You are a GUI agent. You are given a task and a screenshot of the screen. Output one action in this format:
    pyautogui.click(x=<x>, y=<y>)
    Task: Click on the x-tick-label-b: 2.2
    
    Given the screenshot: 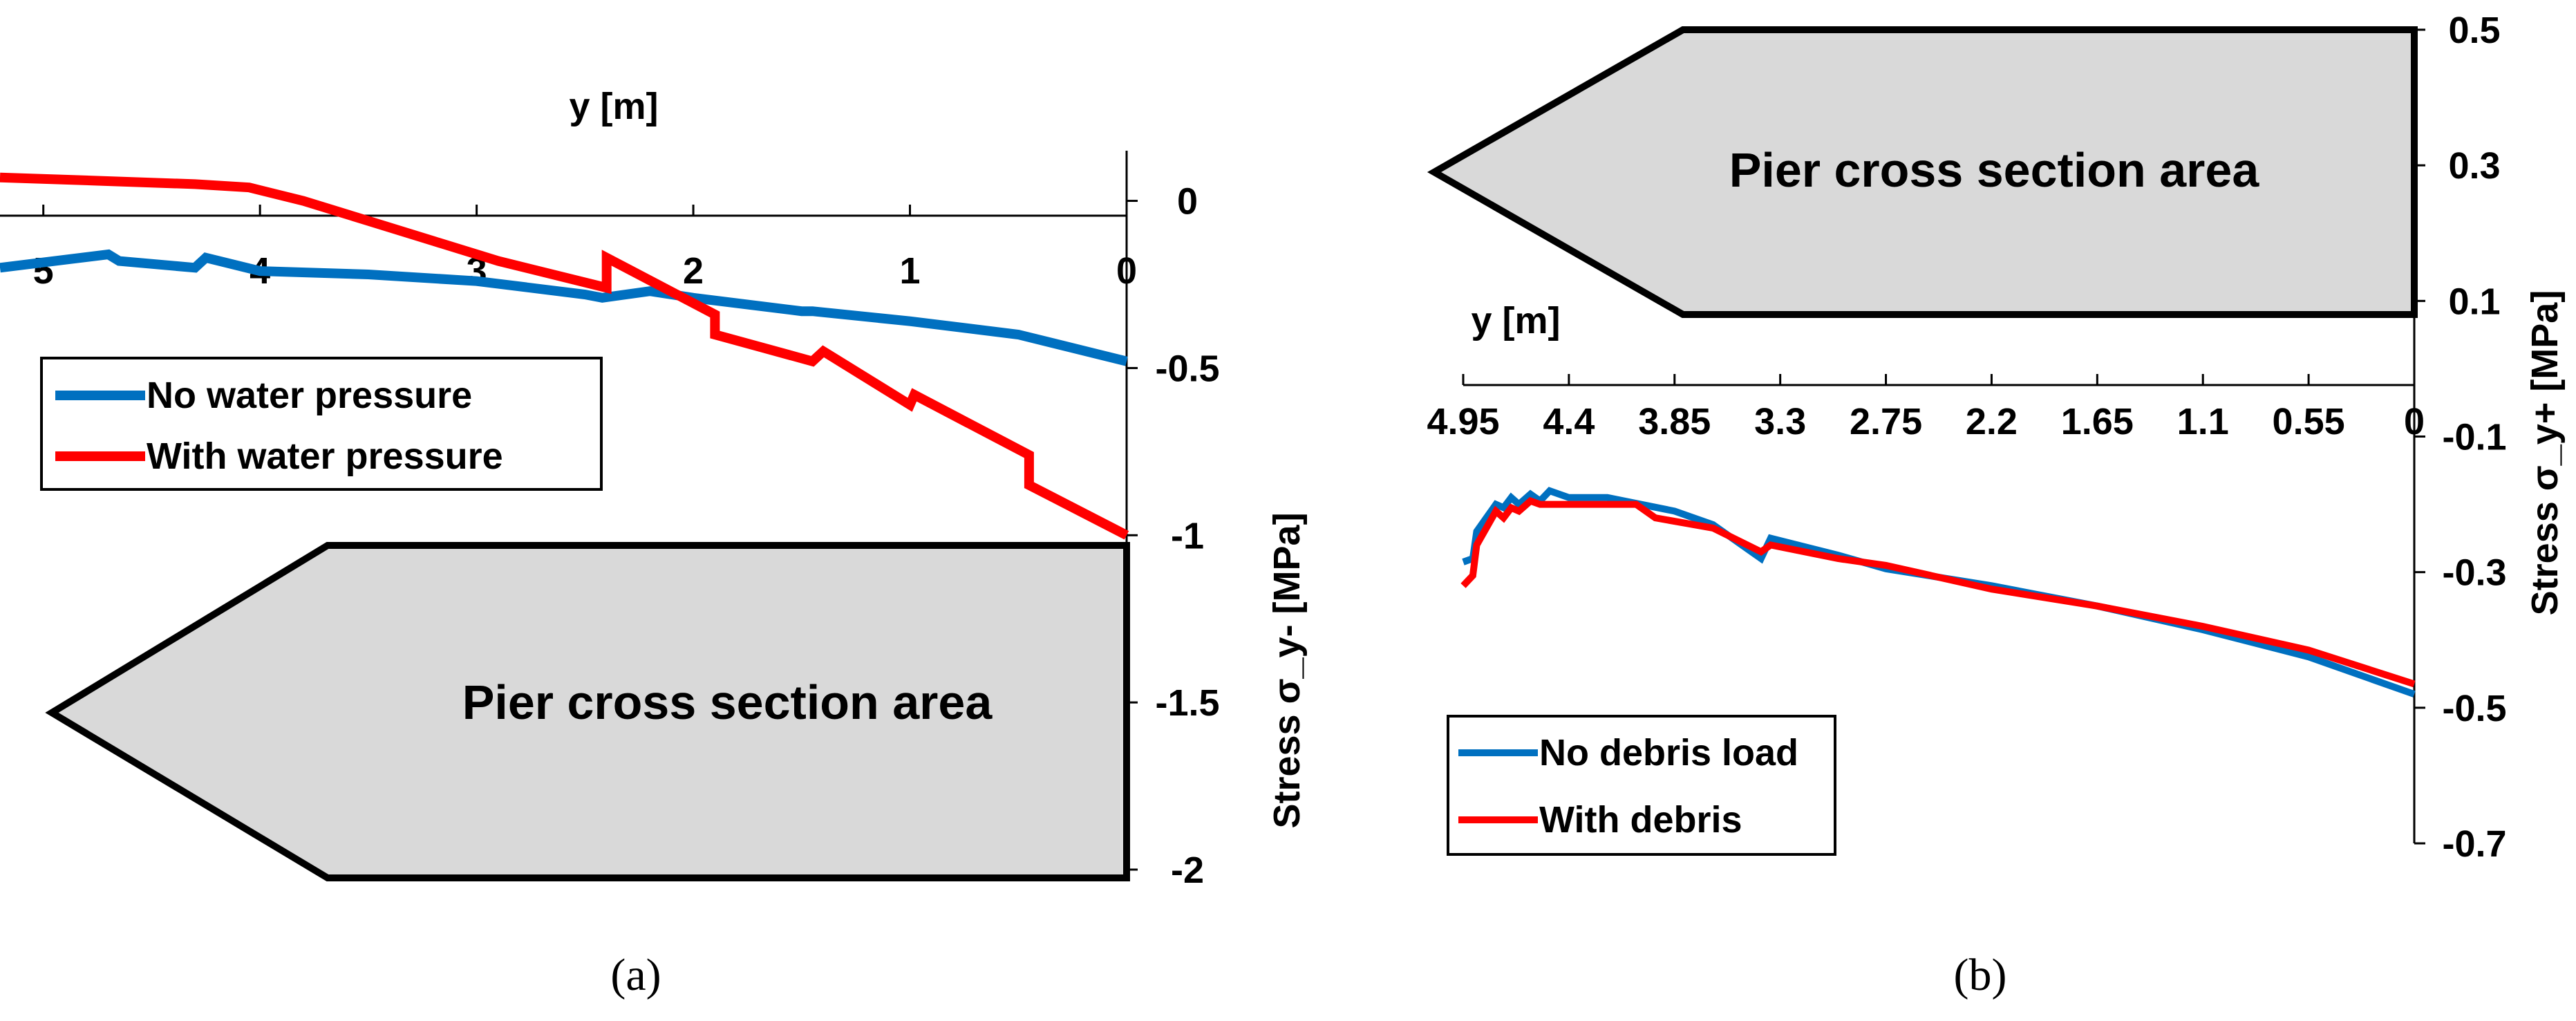 What is the action you would take?
    pyautogui.click(x=1992, y=421)
    